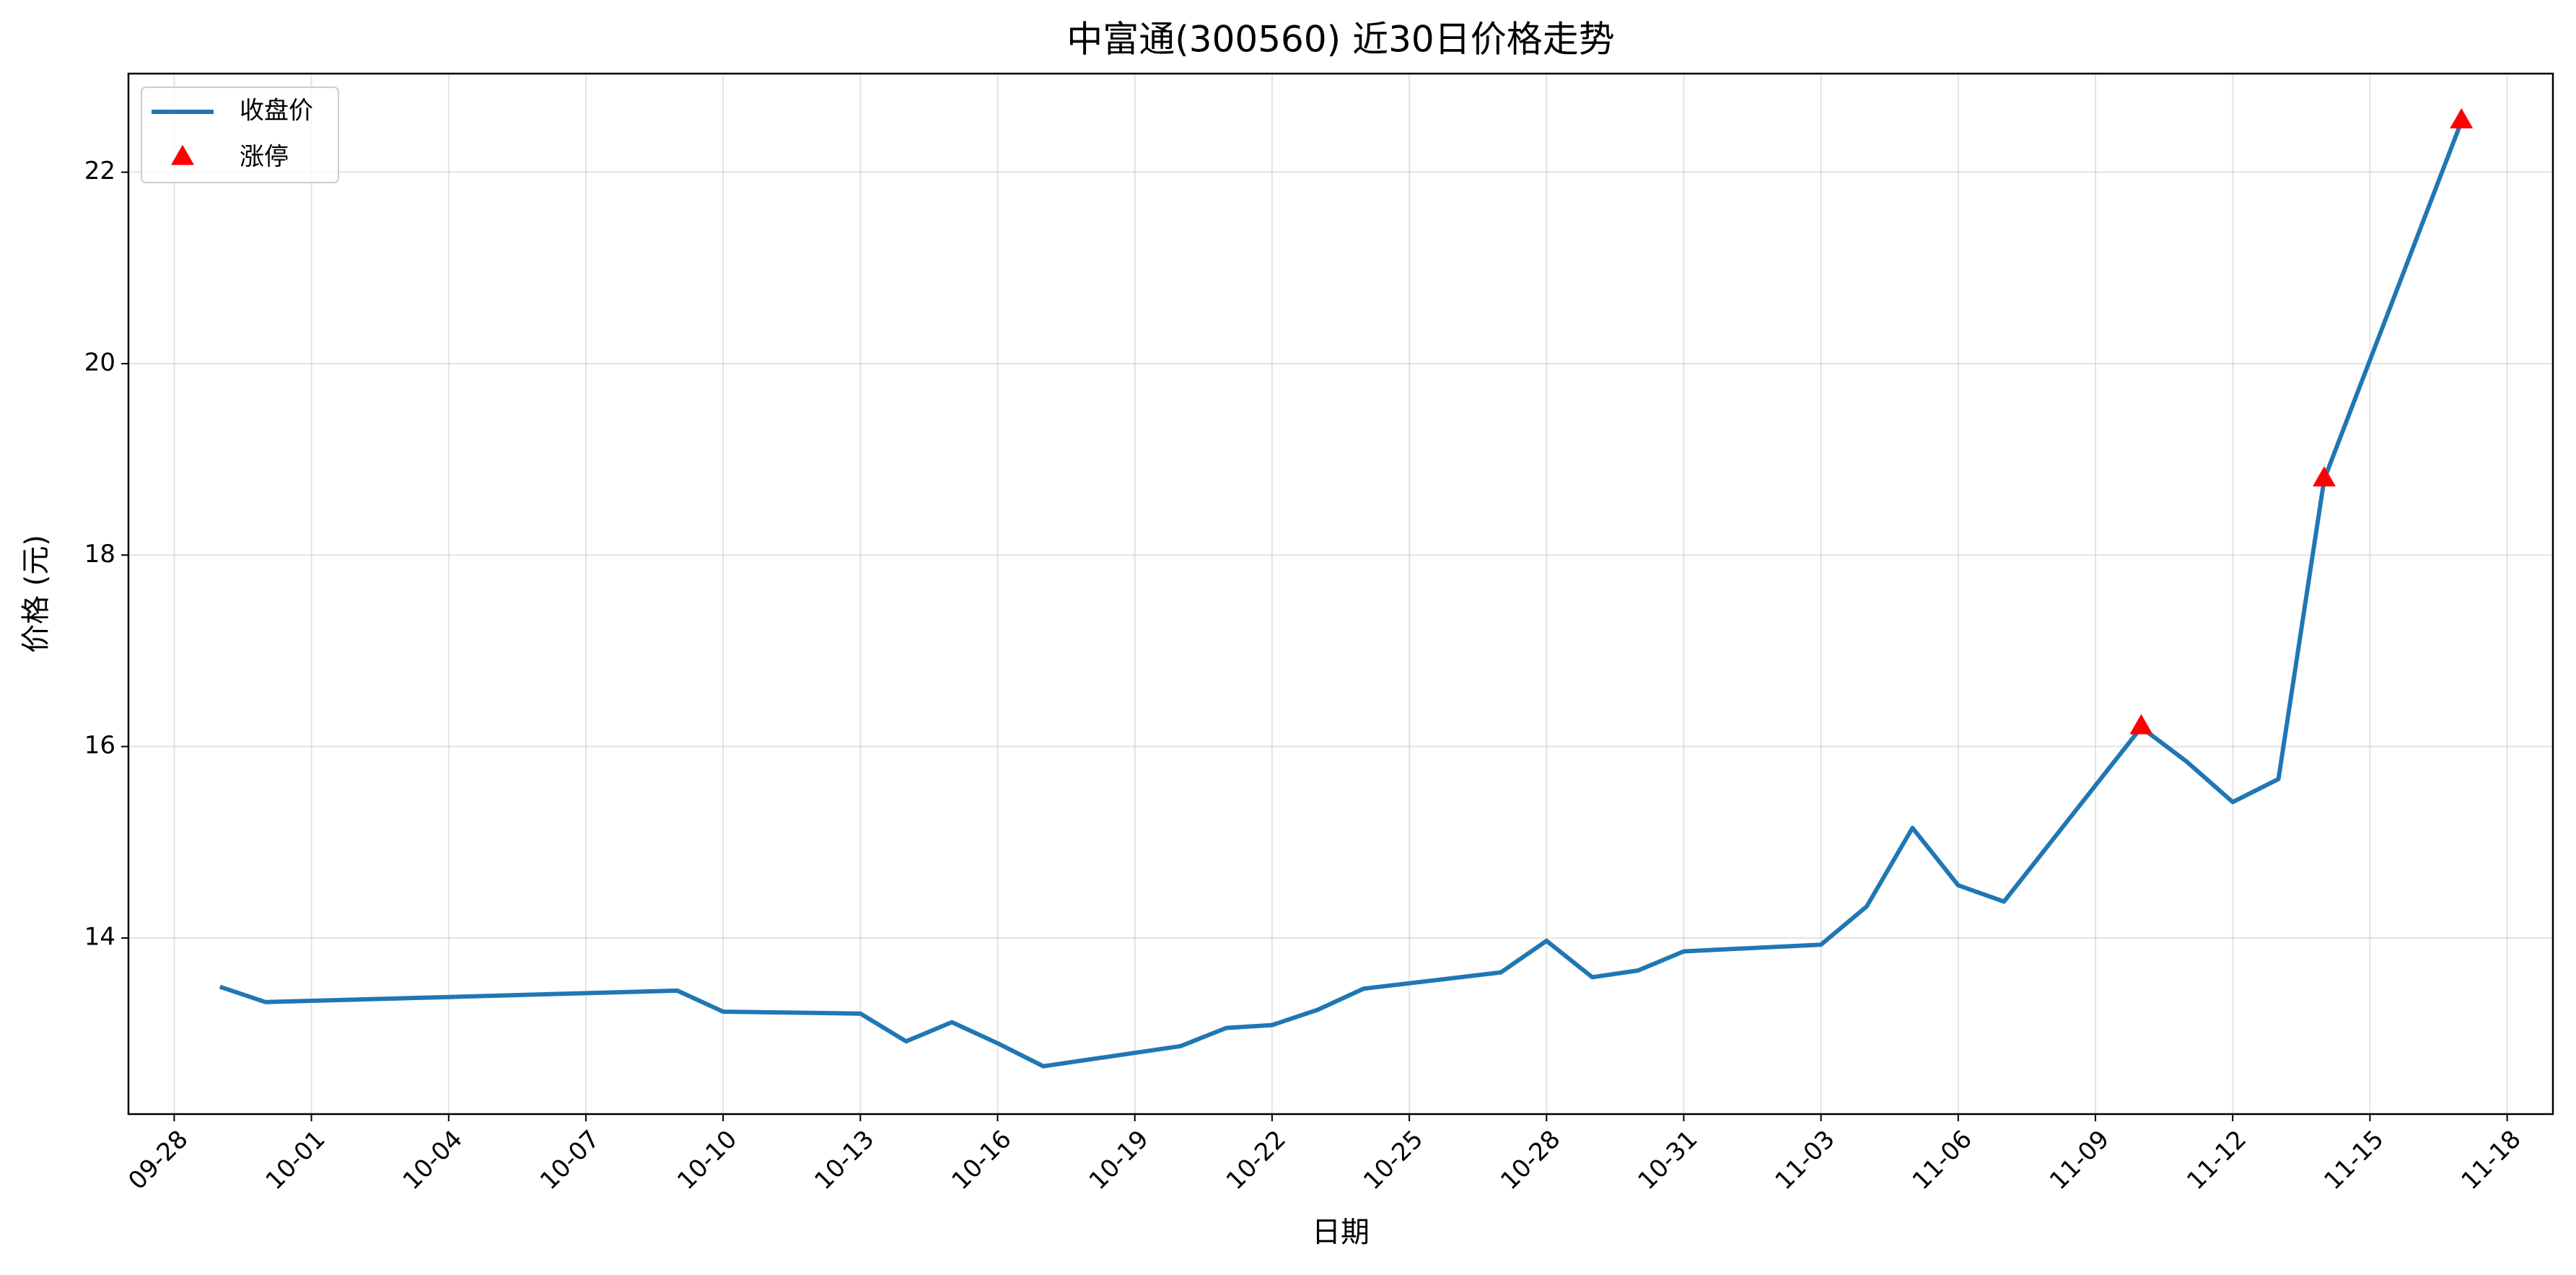 The image size is (2576, 1275). What do you see at coordinates (99, 554) in the screenshot?
I see `y-tick-label: 18` at bounding box center [99, 554].